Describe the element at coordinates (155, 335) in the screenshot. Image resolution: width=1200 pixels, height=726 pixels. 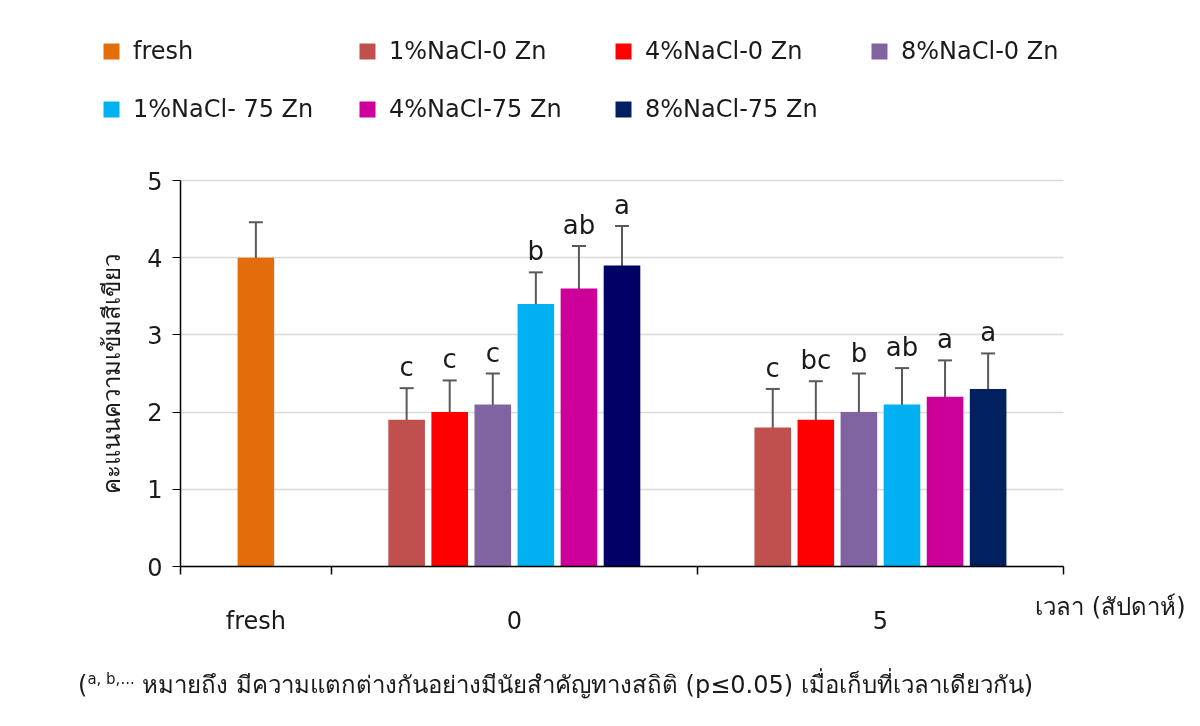
I see `y-tick-label: 3` at that location.